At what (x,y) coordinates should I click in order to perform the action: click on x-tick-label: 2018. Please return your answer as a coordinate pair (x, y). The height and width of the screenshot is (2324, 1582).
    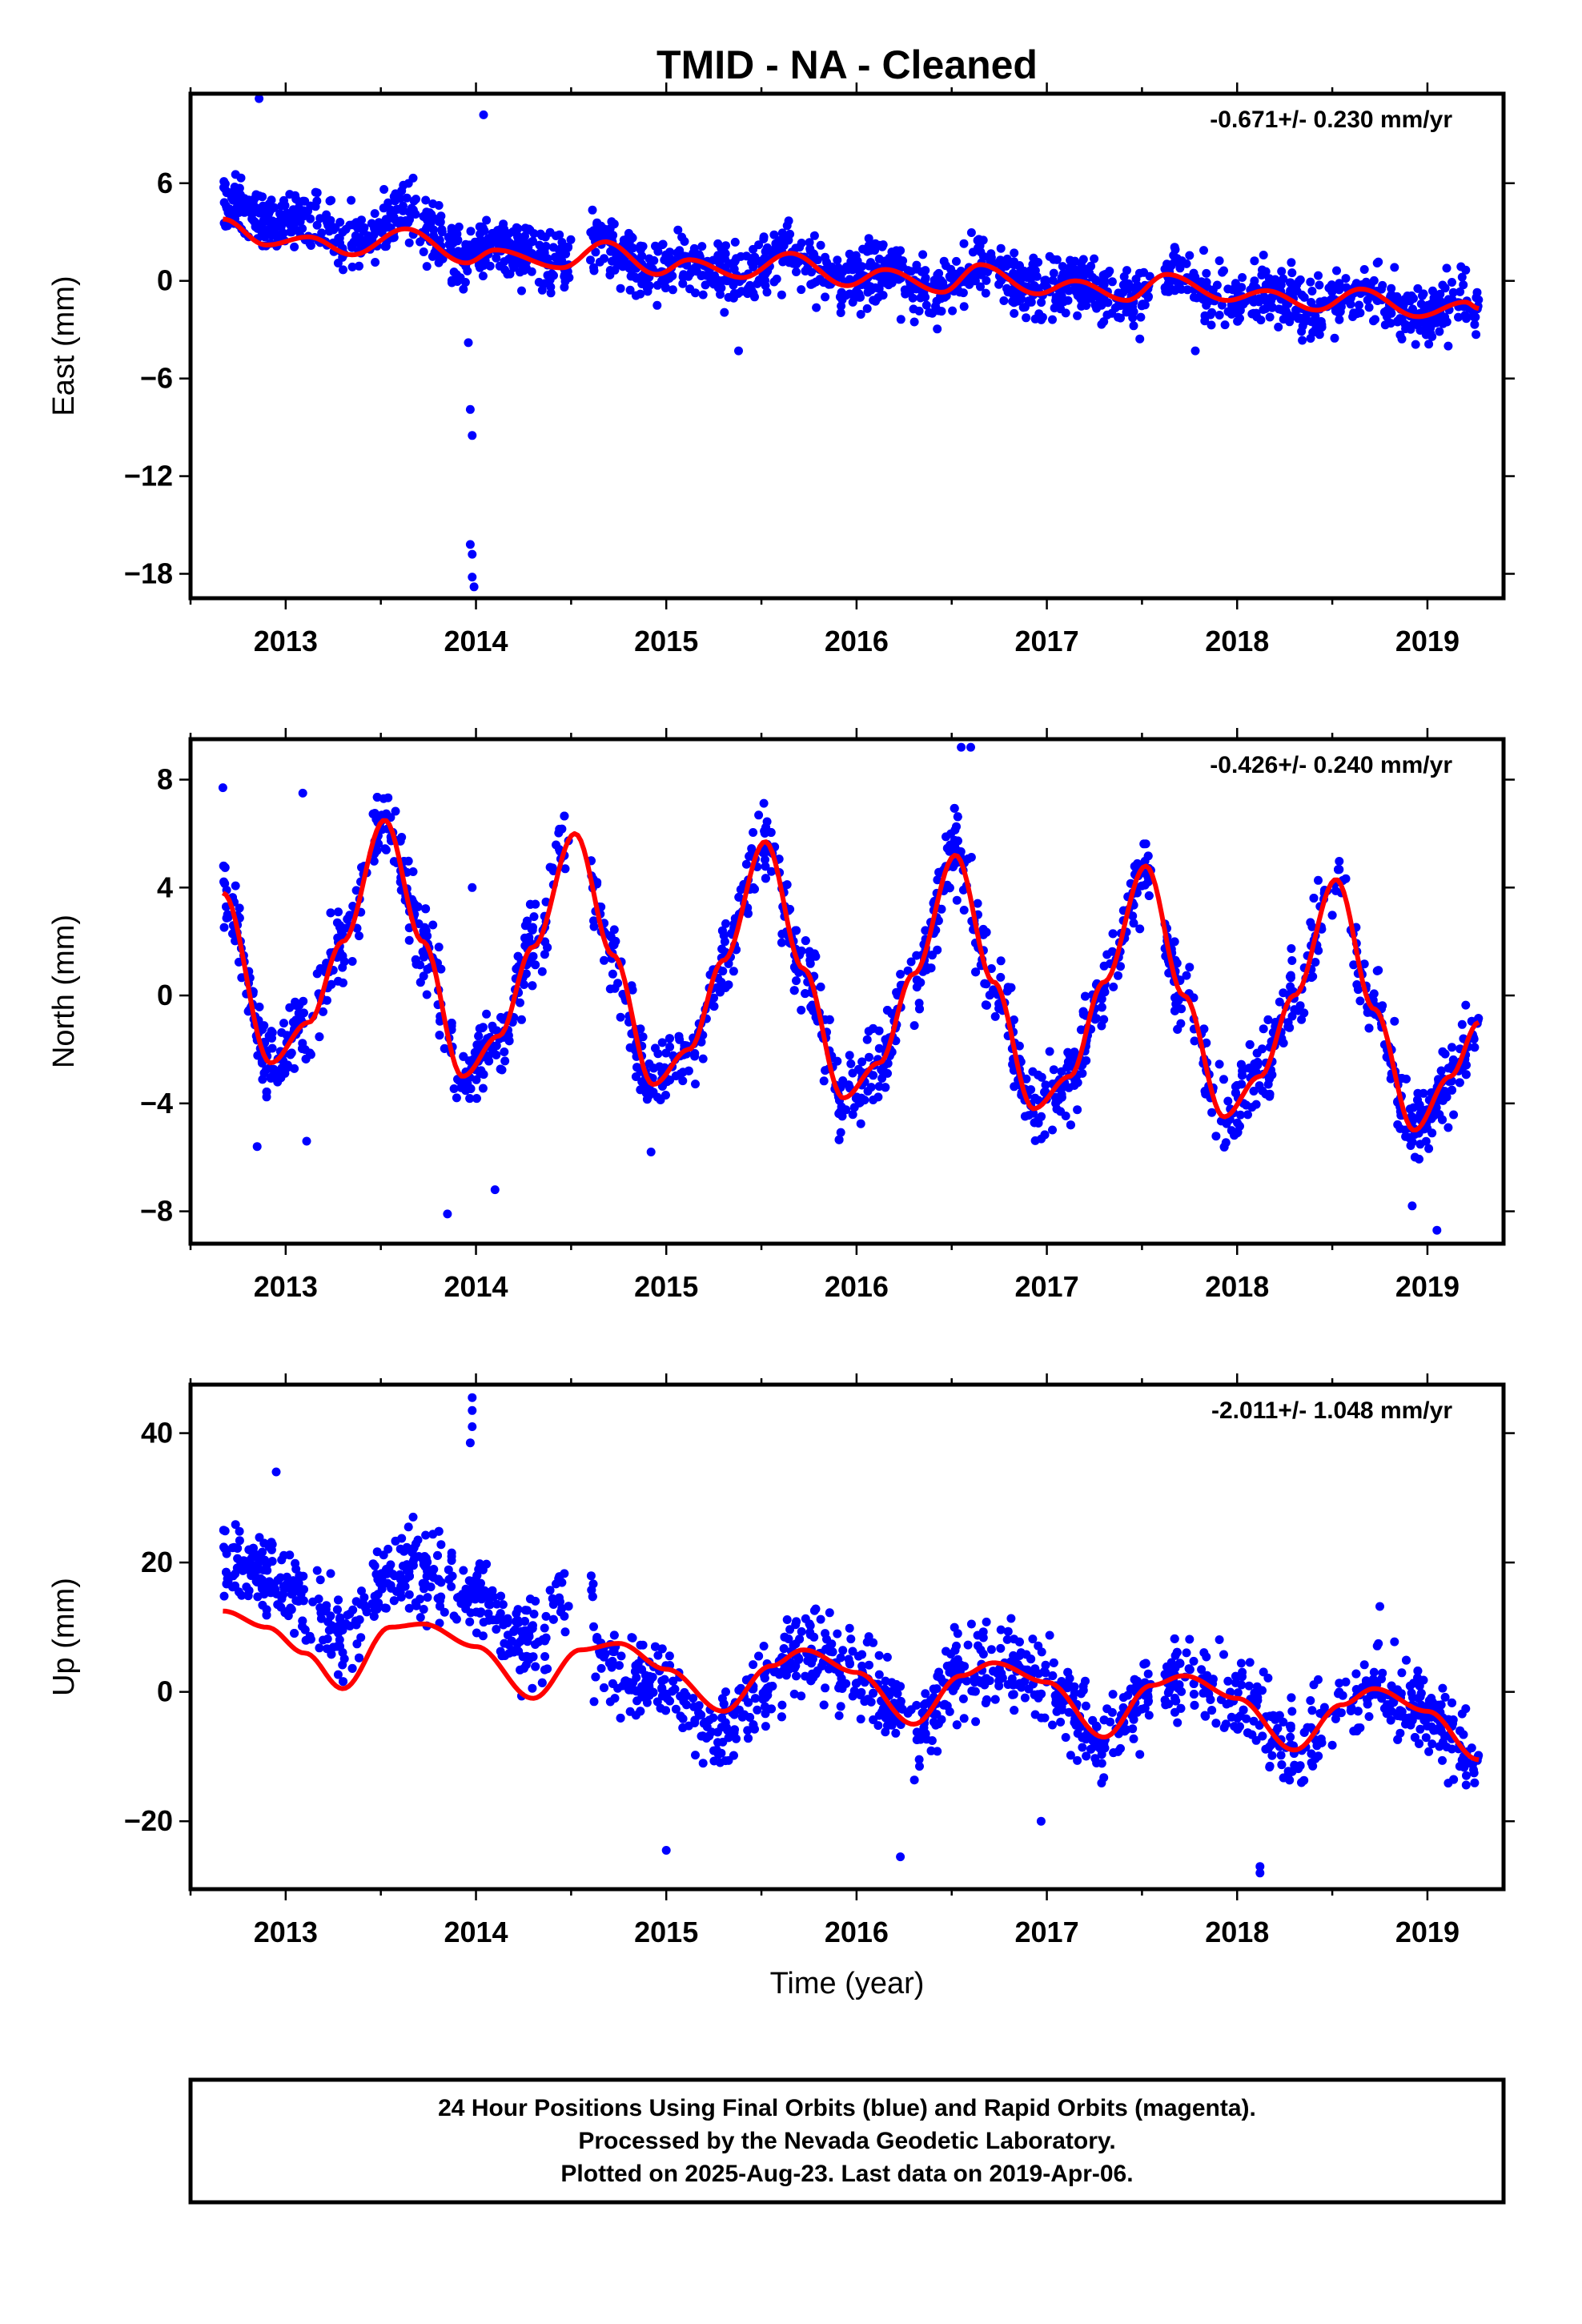
    Looking at the image, I should click on (1237, 641).